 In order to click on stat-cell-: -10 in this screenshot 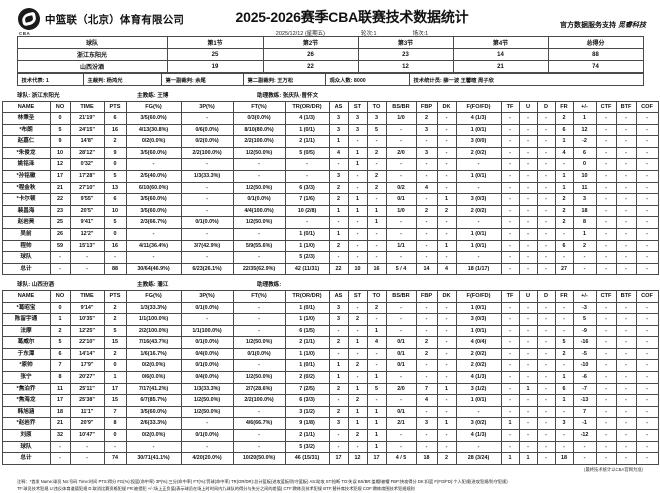, I will do `click(584, 366)`.